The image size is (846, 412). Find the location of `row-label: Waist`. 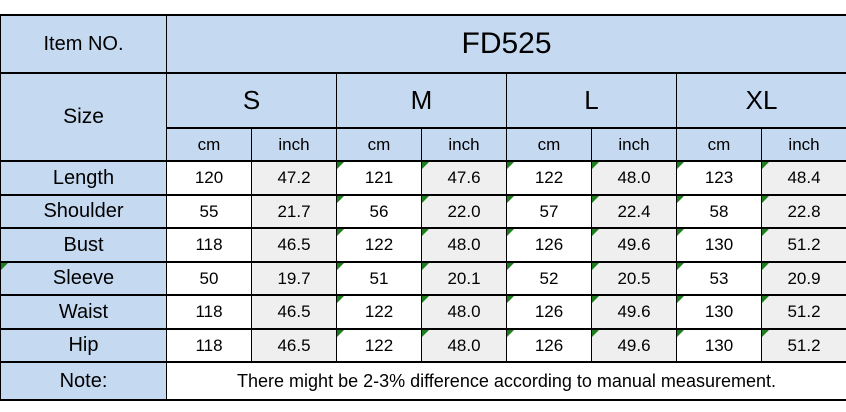

row-label: Waist is located at coordinates (83, 312).